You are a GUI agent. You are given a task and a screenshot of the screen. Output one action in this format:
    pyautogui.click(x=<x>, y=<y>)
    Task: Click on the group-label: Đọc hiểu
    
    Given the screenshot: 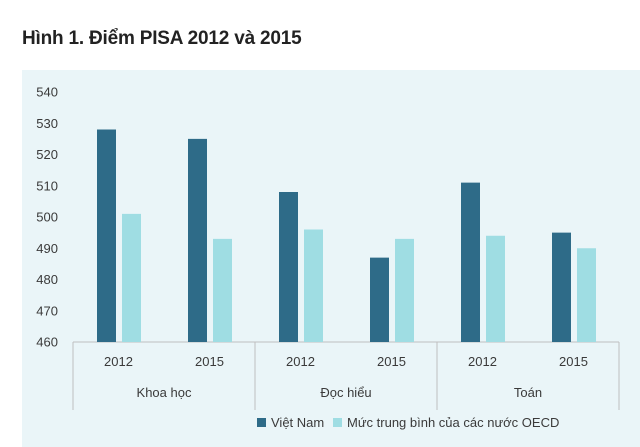 What is the action you would take?
    pyautogui.click(x=345, y=392)
    